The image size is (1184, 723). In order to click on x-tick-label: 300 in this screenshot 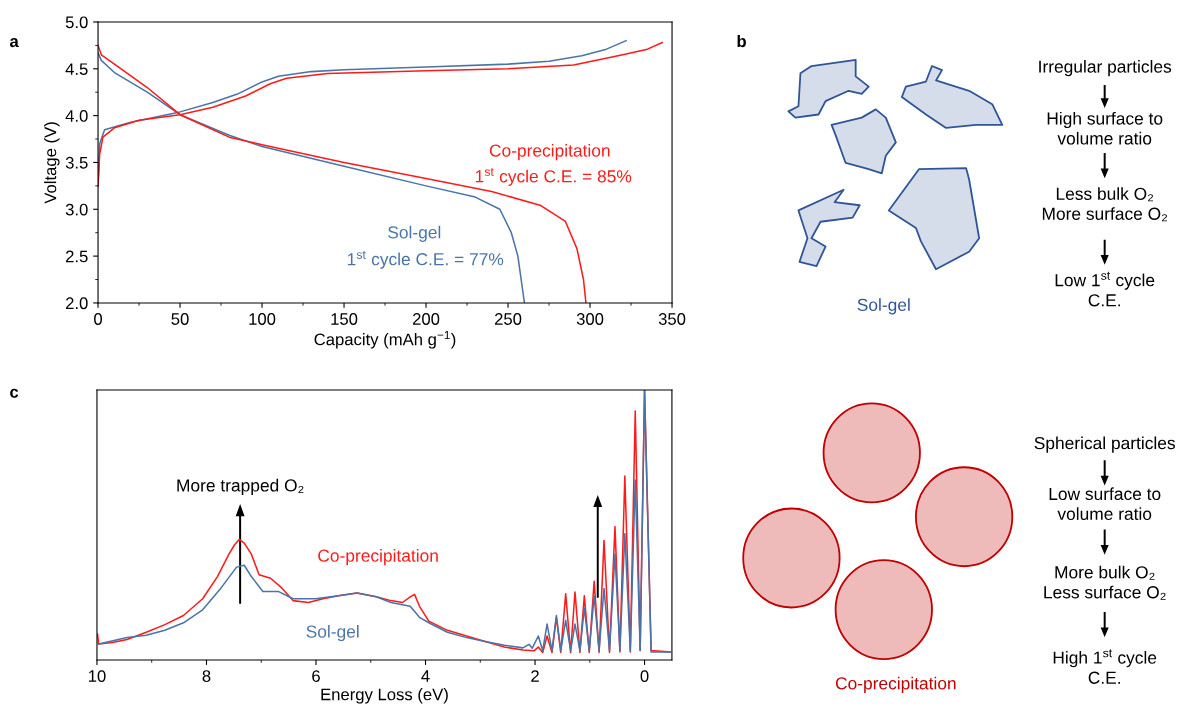, I will do `click(590, 319)`.